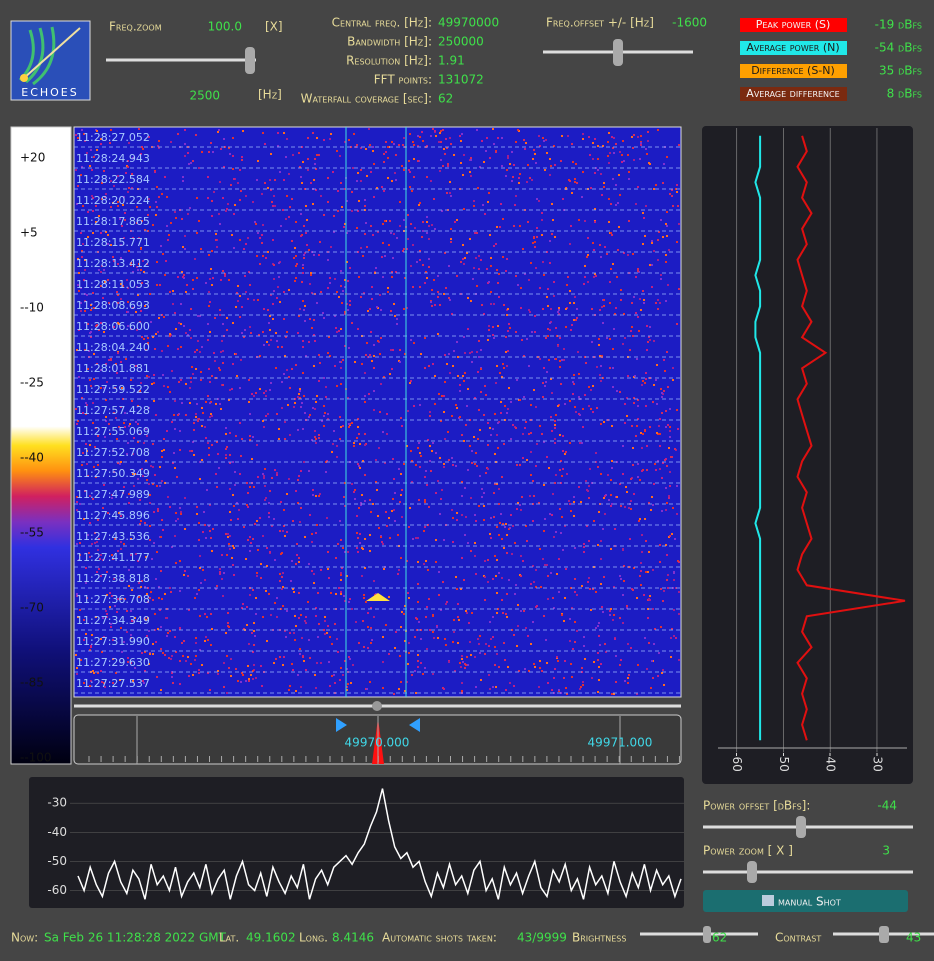  What do you see at coordinates (620, 743) in the screenshot?
I see `ruler-label: 49971.000` at bounding box center [620, 743].